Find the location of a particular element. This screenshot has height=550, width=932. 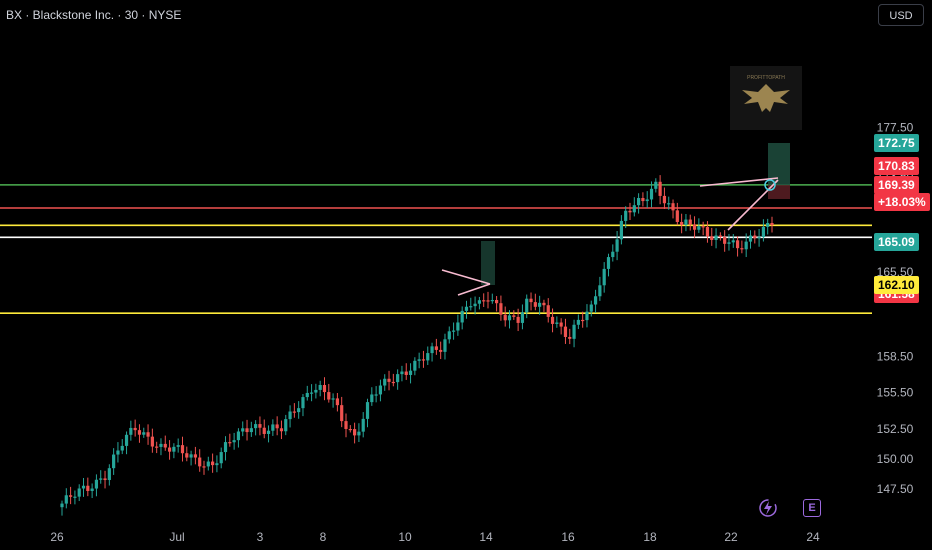

badge-162-10: 162.10 is located at coordinates (896, 285).